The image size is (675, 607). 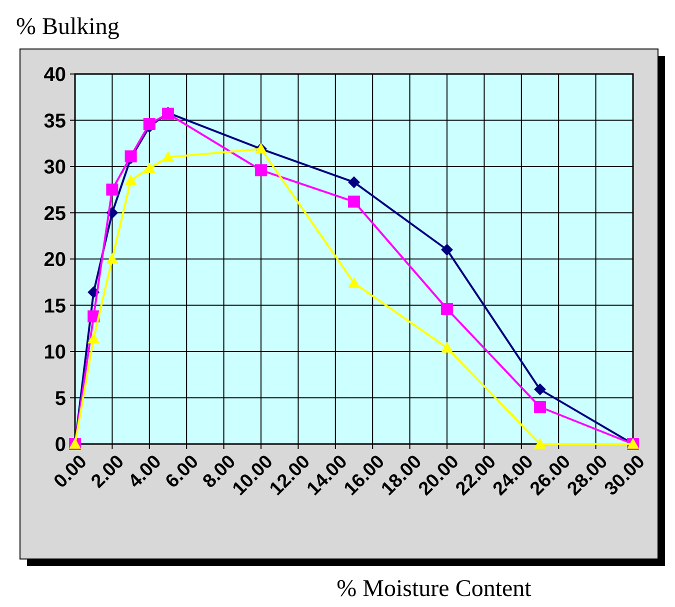 I want to click on y-tick-label: 40, so click(x=55, y=75).